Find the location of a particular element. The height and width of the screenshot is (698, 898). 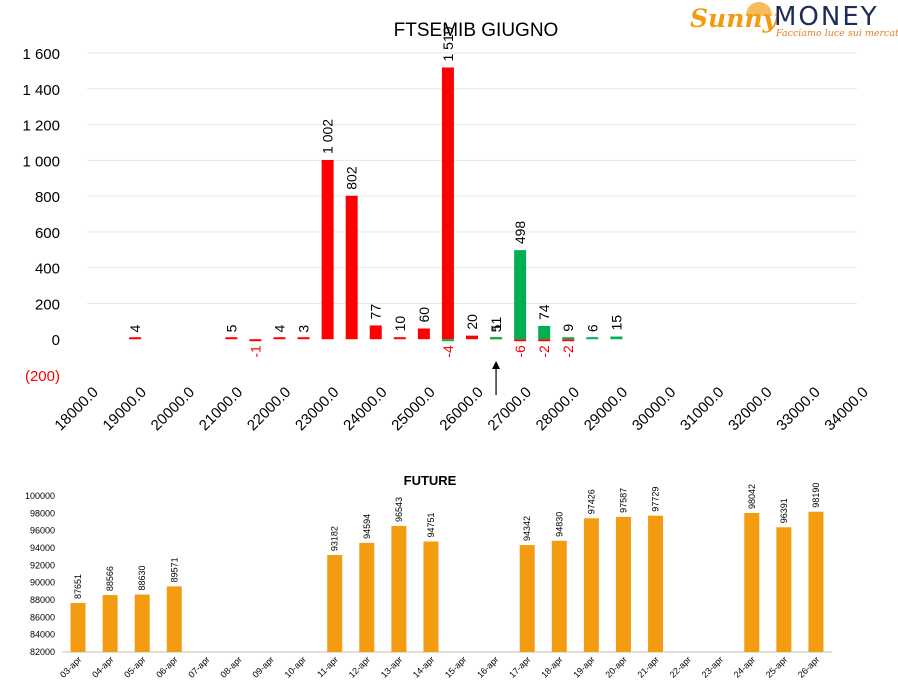

chart1-data-label: 74 is located at coordinates (544, 312).